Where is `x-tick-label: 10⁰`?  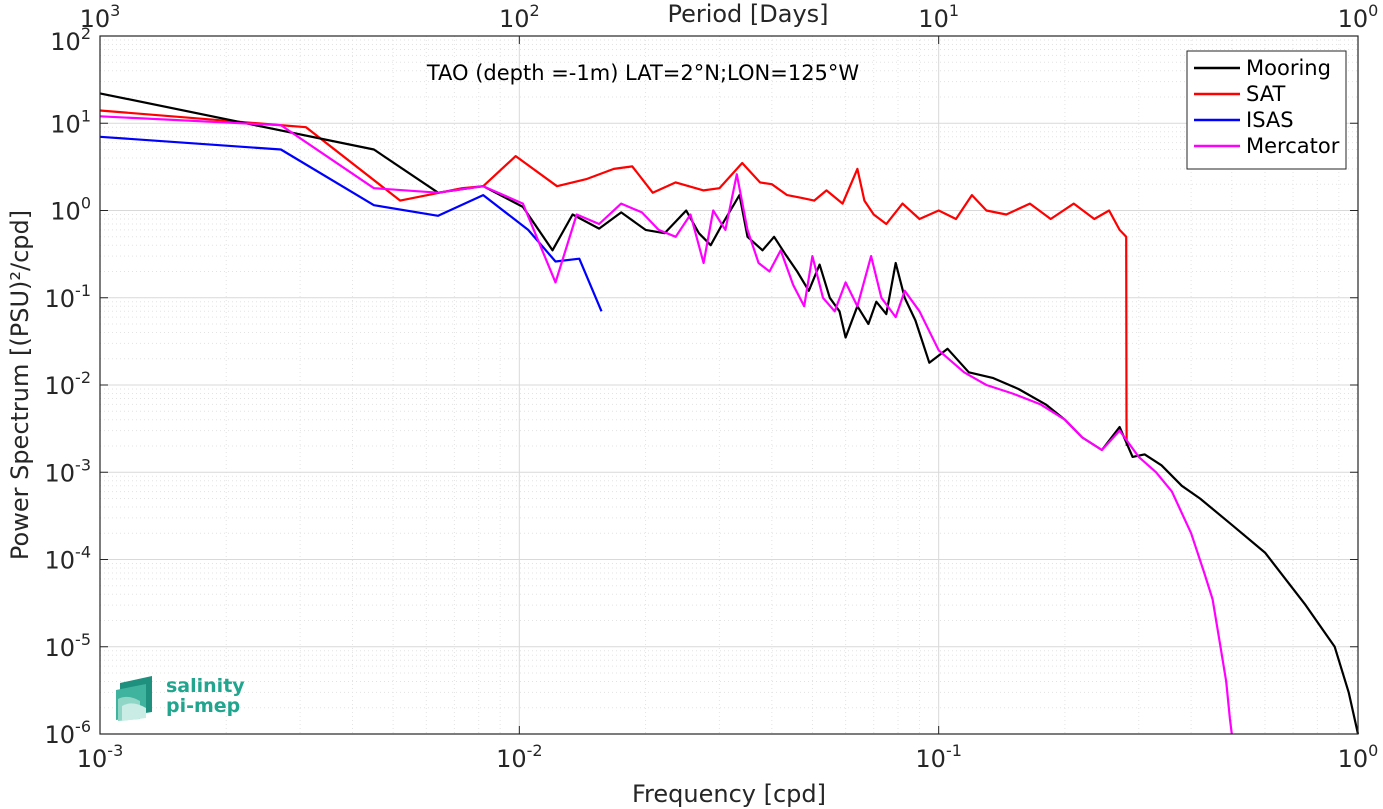 x-tick-label: 10⁰ is located at coordinates (1358, 757).